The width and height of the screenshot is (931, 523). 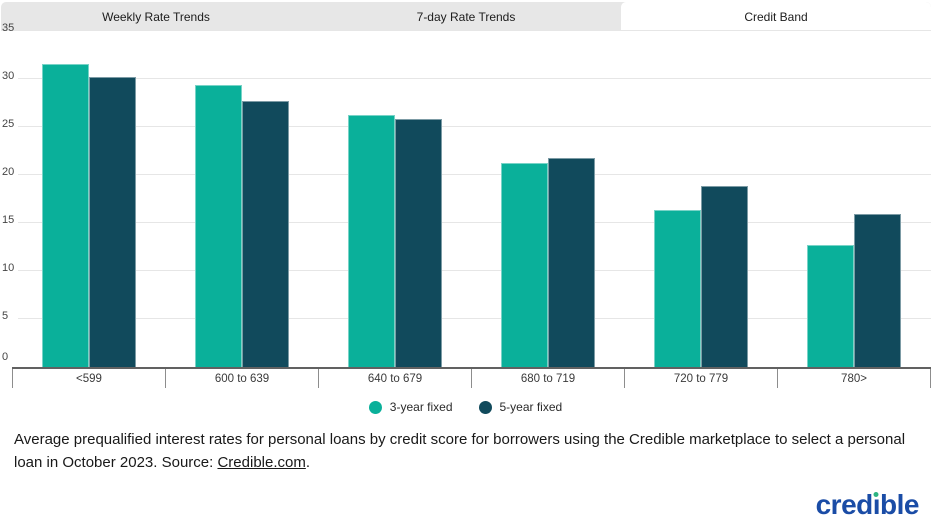 I want to click on legend-label-5-year-fixed: 5-year fixed, so click(x=531, y=407).